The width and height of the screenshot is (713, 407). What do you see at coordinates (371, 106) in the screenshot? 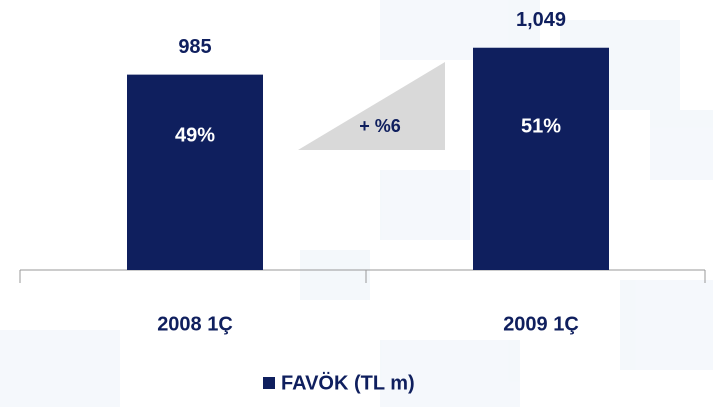
I see `growth-triangle` at bounding box center [371, 106].